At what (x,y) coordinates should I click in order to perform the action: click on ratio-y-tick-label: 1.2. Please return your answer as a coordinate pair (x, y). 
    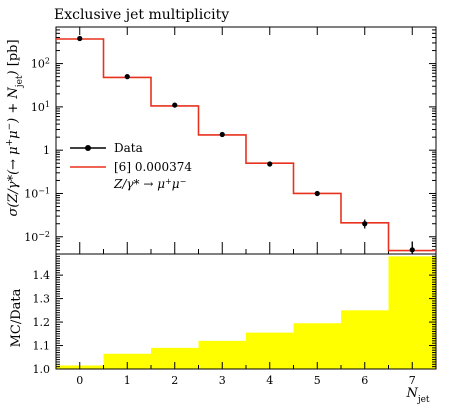
    Looking at the image, I should click on (42, 322).